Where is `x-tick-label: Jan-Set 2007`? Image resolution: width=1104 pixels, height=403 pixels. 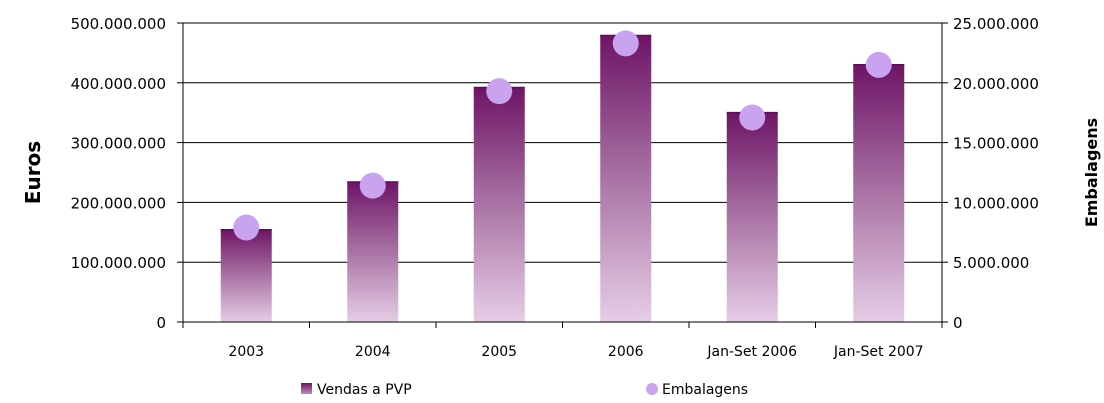
x-tick-label: Jan-Set 2007 is located at coordinates (878, 352).